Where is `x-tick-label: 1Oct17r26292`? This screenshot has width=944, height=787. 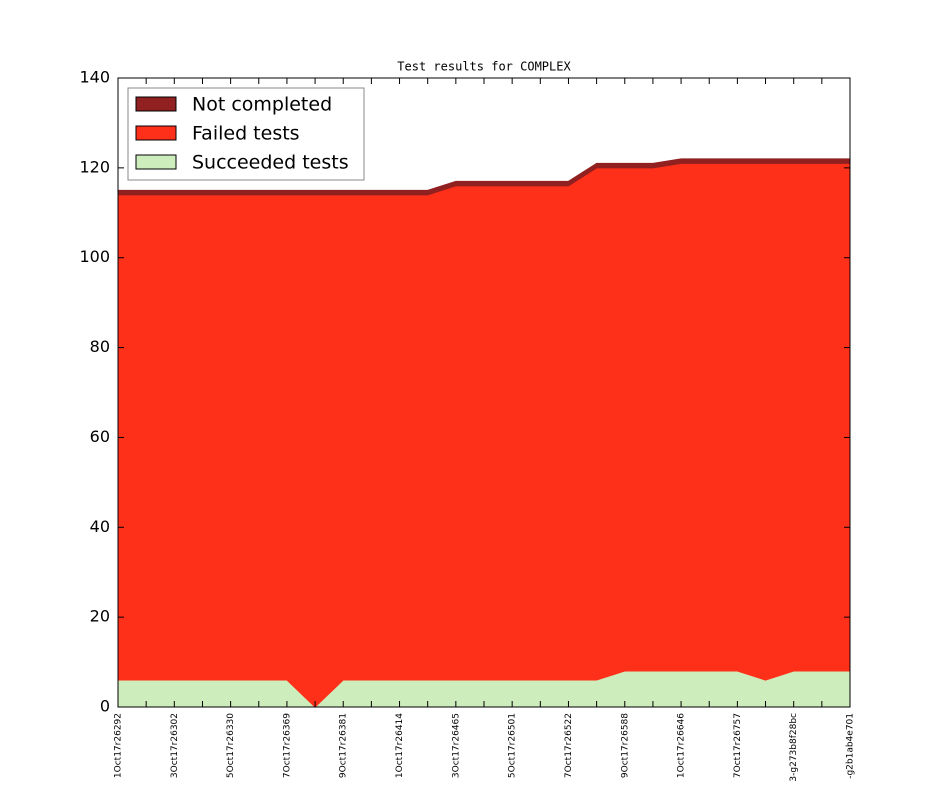 x-tick-label: 1Oct17r26292 is located at coordinates (119, 745).